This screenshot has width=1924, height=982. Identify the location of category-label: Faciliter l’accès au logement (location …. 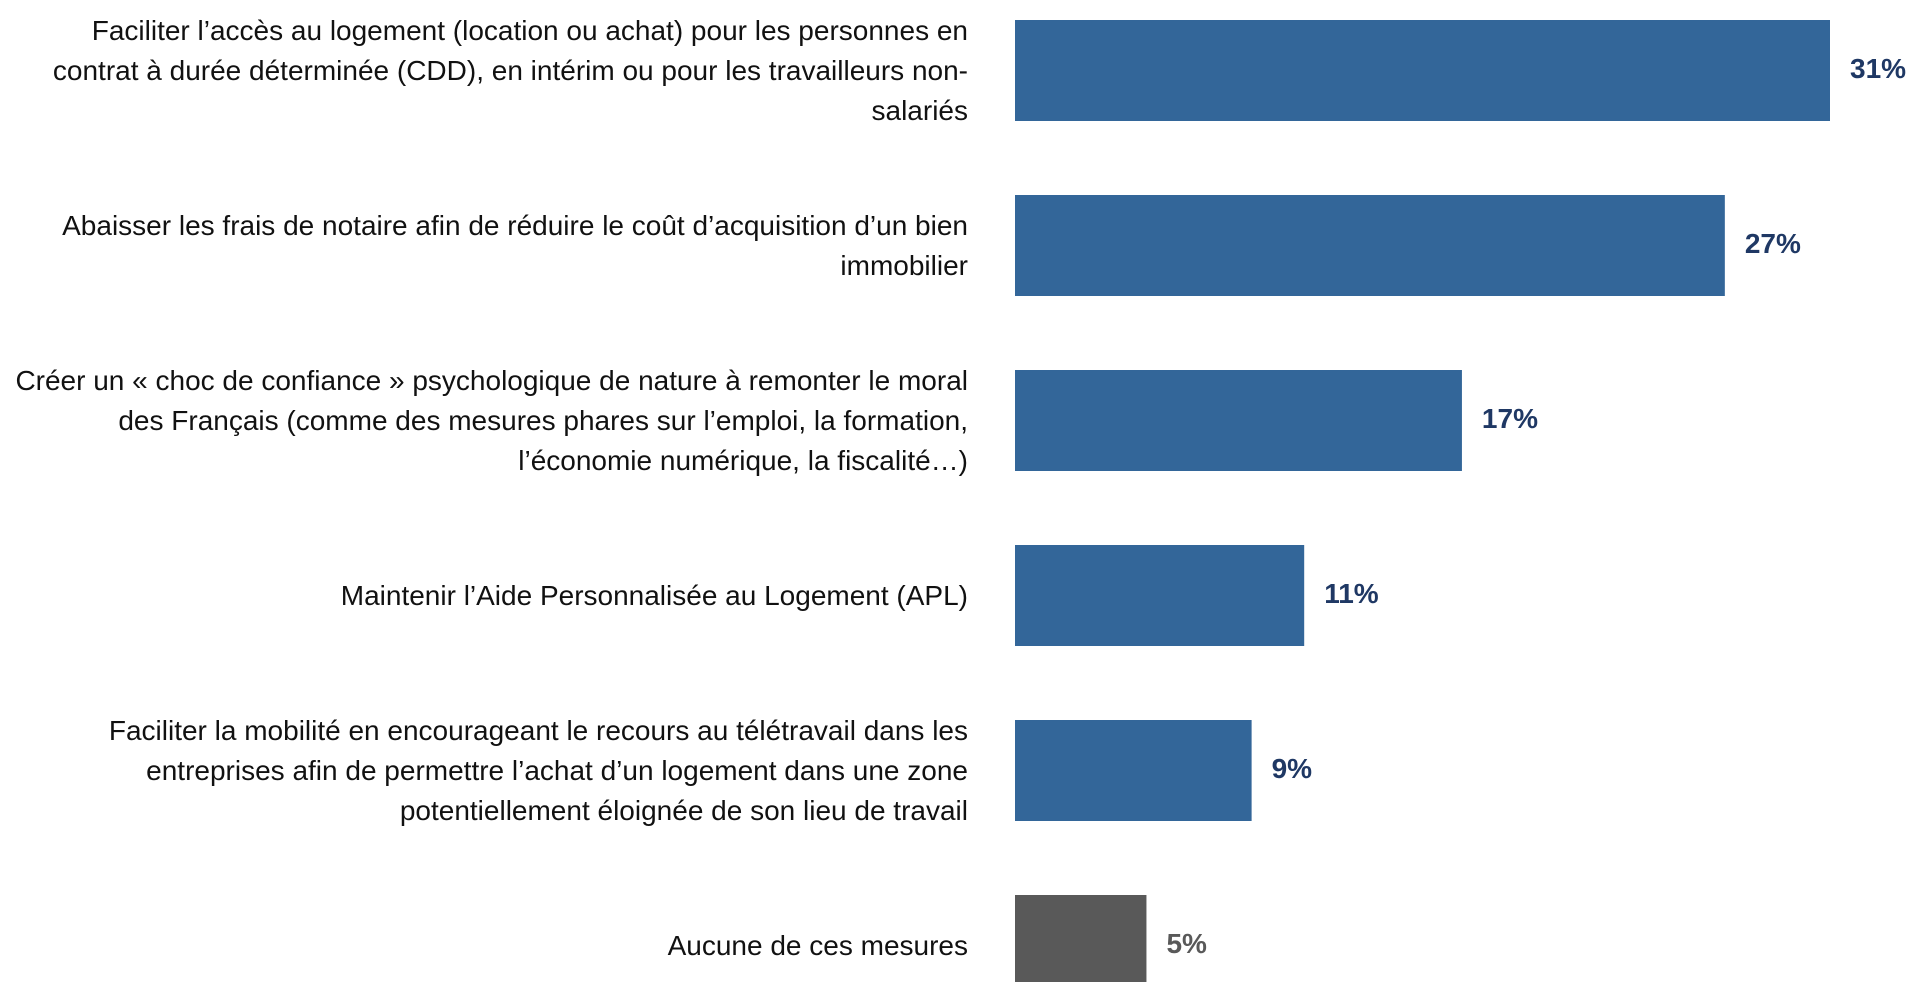
(510, 70).